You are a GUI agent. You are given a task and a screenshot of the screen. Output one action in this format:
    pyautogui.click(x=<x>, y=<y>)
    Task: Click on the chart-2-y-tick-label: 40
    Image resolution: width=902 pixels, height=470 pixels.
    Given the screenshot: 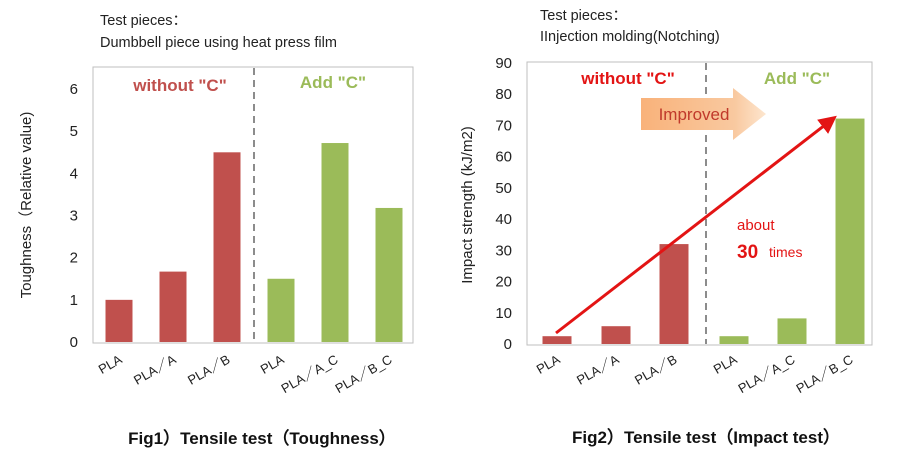 What is the action you would take?
    pyautogui.click(x=503, y=219)
    